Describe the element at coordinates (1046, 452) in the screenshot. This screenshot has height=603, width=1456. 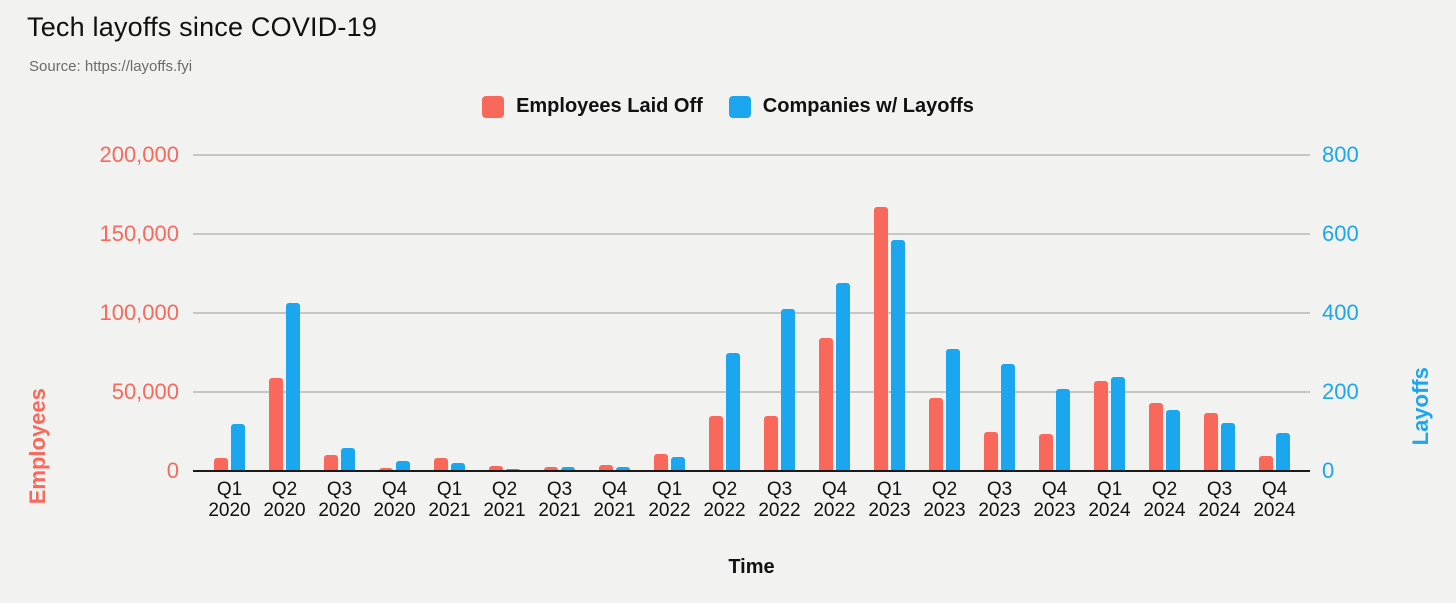
I see `employees-bar-q4-2023` at that location.